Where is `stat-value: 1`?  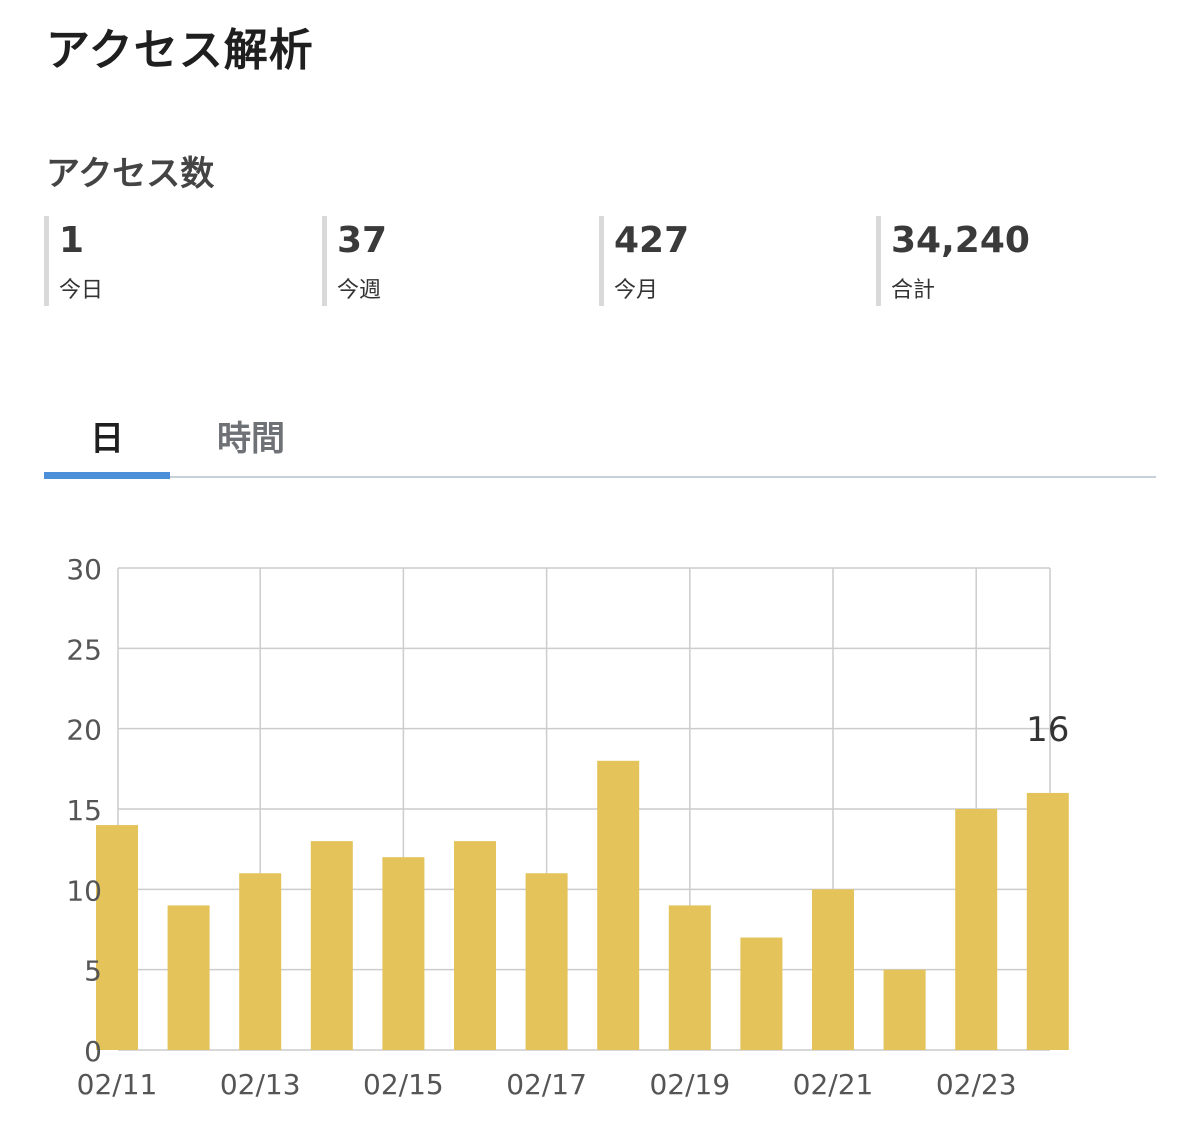
stat-value: 1 is located at coordinates (72, 240).